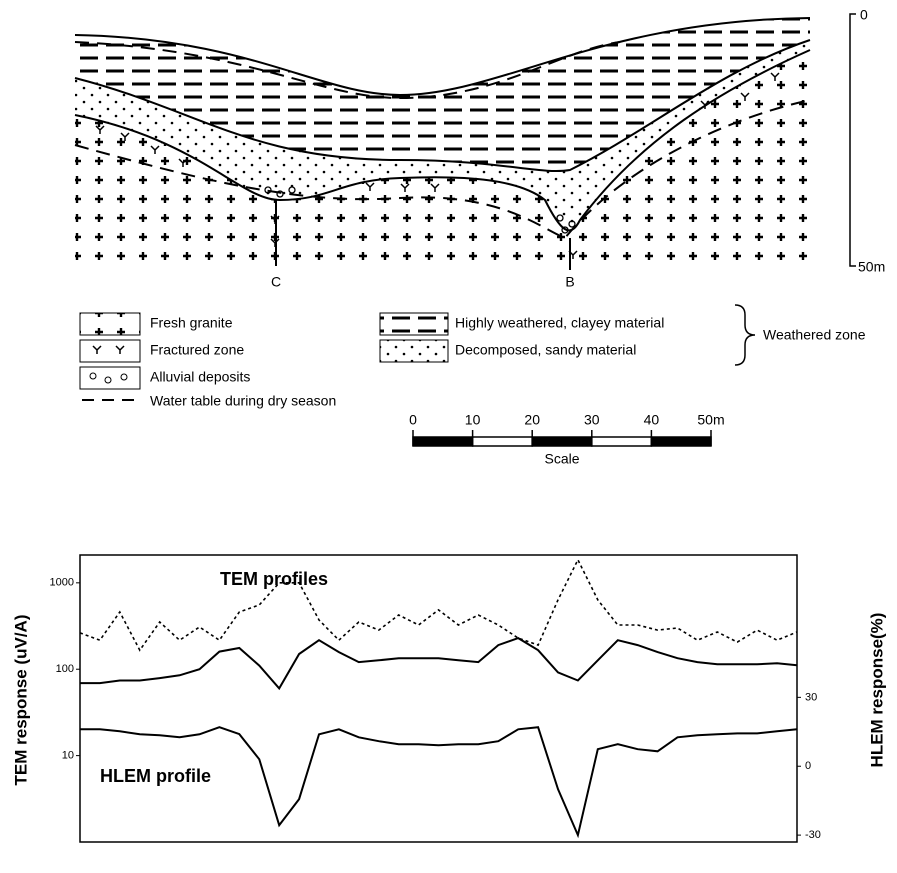  I want to click on clay-boundary, so click(442, 106).